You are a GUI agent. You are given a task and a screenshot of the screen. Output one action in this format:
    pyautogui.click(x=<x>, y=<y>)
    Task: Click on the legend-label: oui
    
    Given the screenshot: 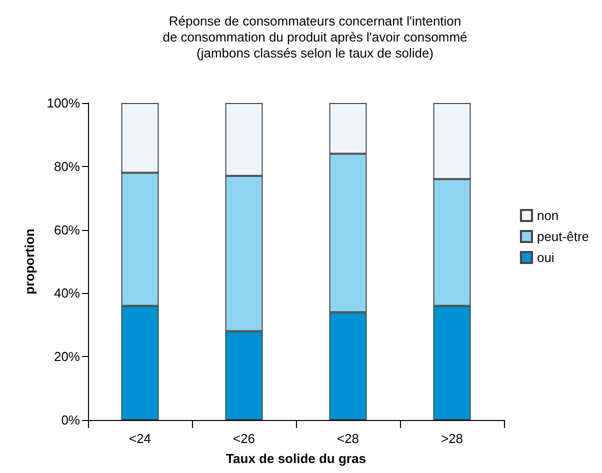 What is the action you would take?
    pyautogui.click(x=545, y=257)
    